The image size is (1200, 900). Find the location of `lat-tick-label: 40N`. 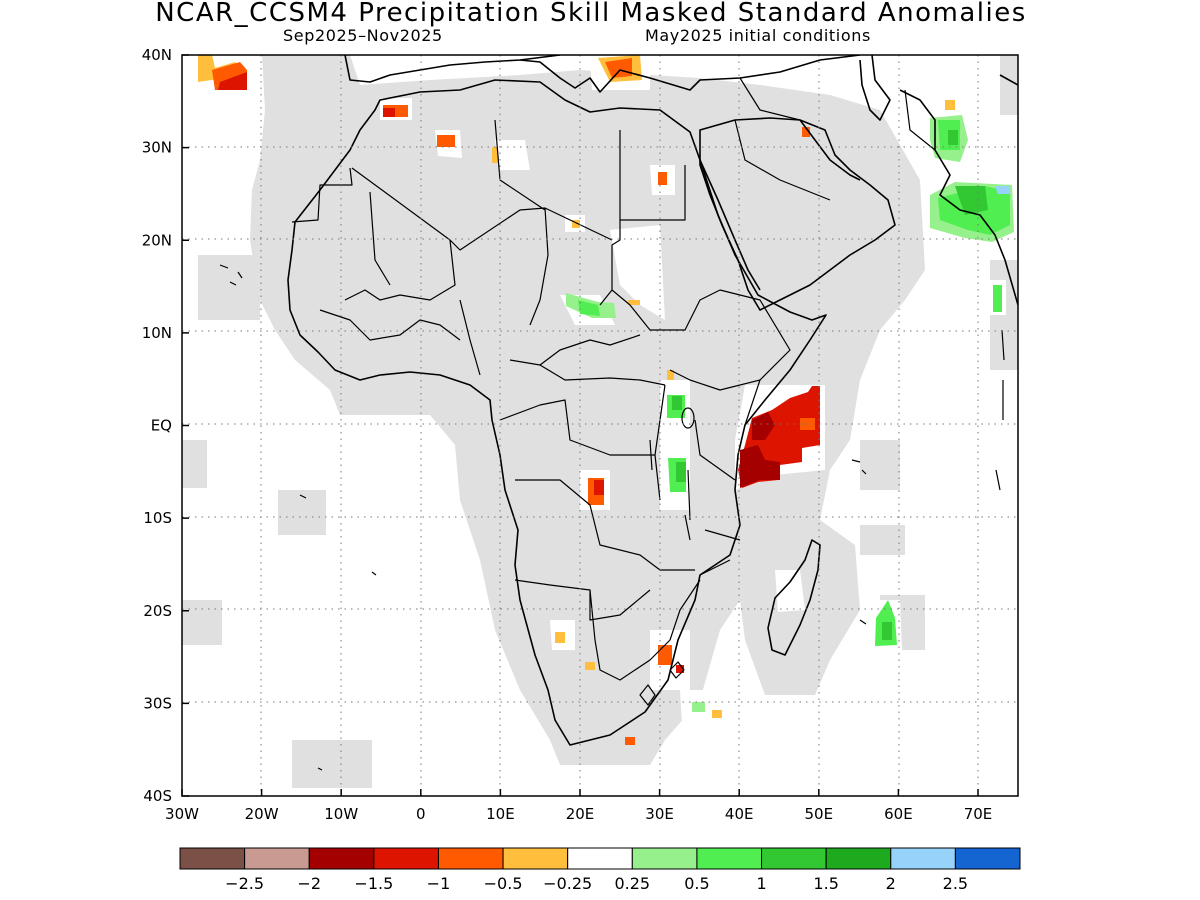

lat-tick-label: 40N is located at coordinates (157, 55).